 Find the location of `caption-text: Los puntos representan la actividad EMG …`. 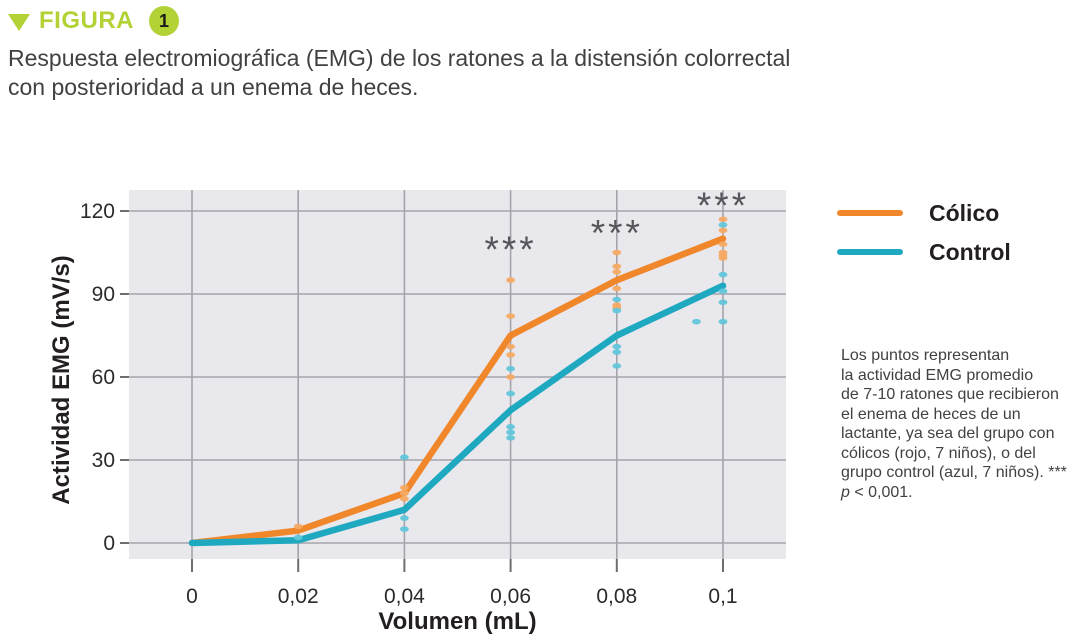

caption-text: Los puntos representan la actividad EMG … is located at coordinates (954, 414).